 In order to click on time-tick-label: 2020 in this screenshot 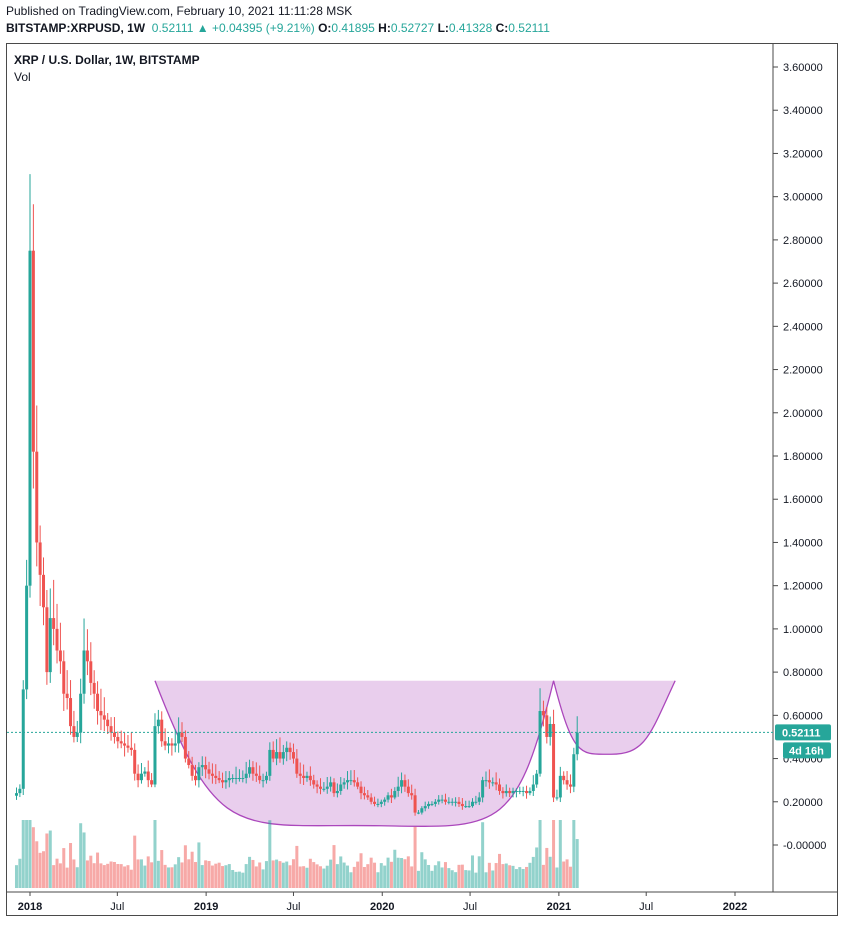, I will do `click(382, 907)`.